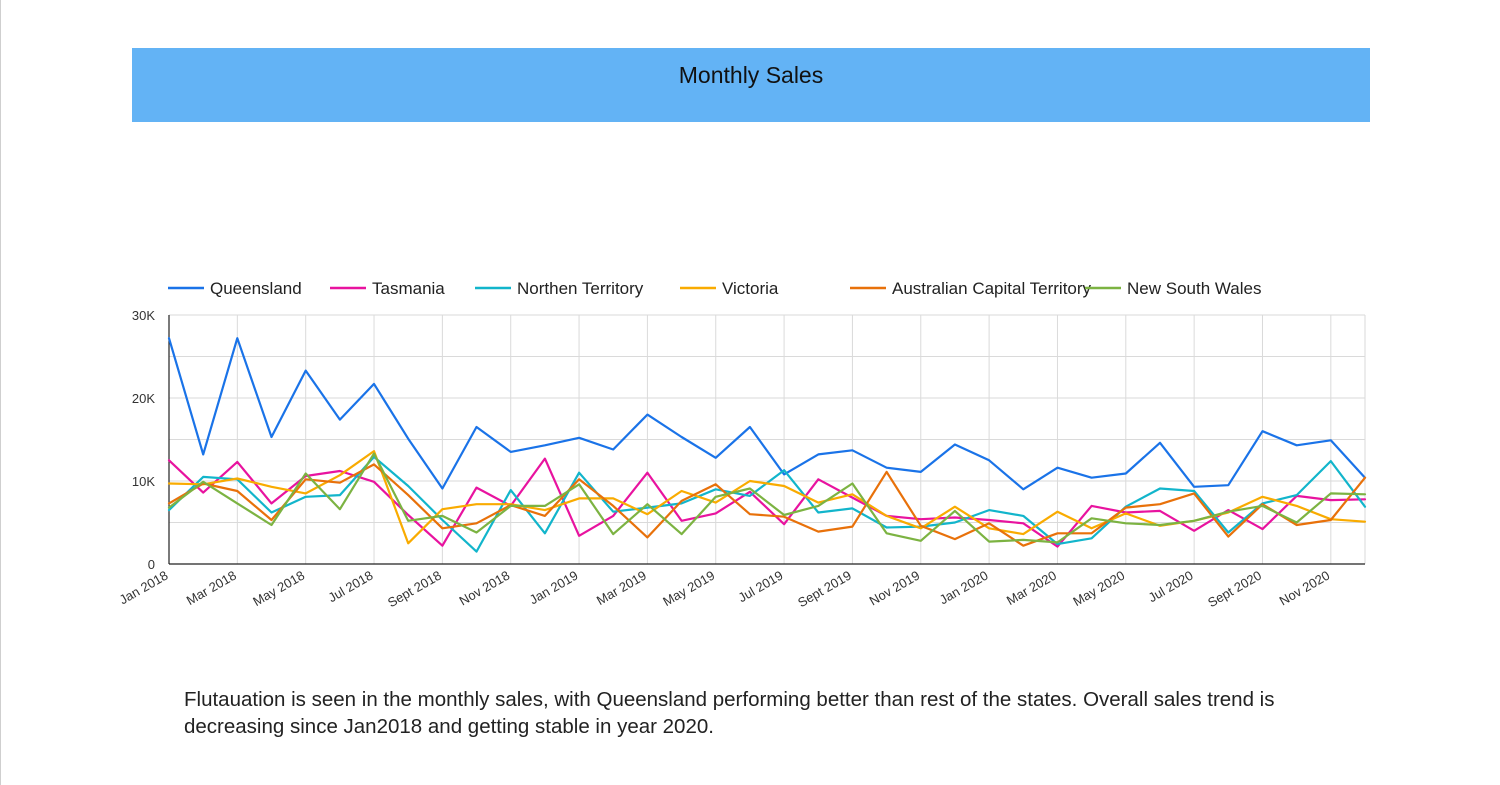 Image resolution: width=1500 pixels, height=785 pixels. Describe the element at coordinates (1031, 588) in the screenshot. I see `x-tick-label: Mar 2020` at that location.